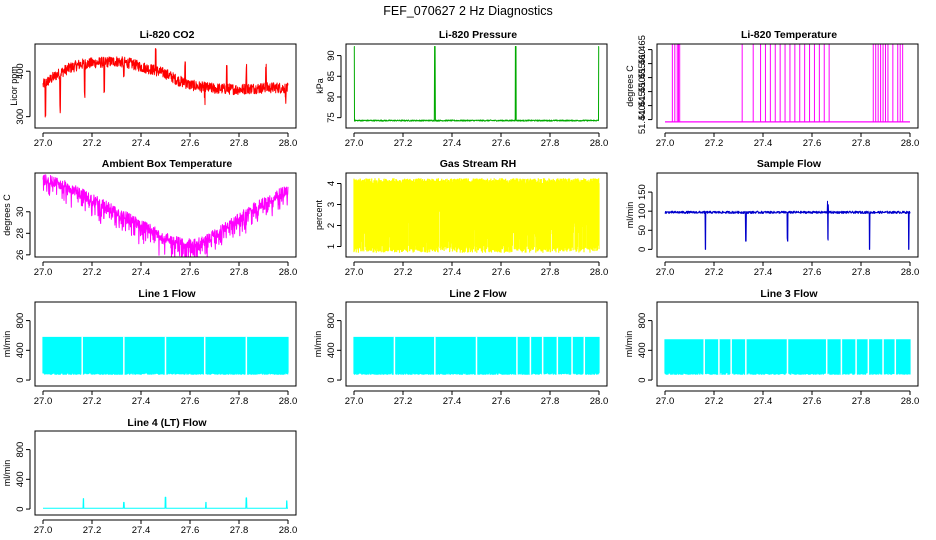  I want to click on y-tick-label: 51.445, so click(642, 105).